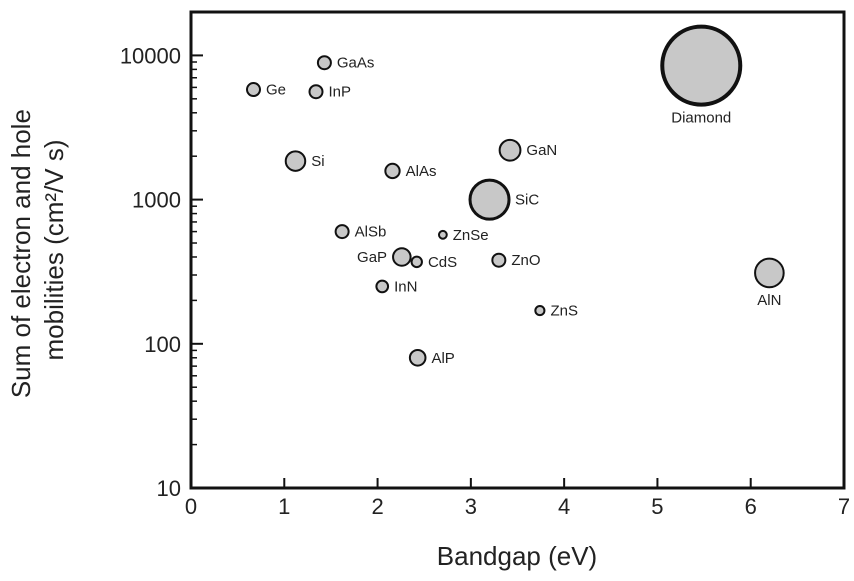 This screenshot has width=854, height=581. I want to click on x-tick-label: 4, so click(564, 506).